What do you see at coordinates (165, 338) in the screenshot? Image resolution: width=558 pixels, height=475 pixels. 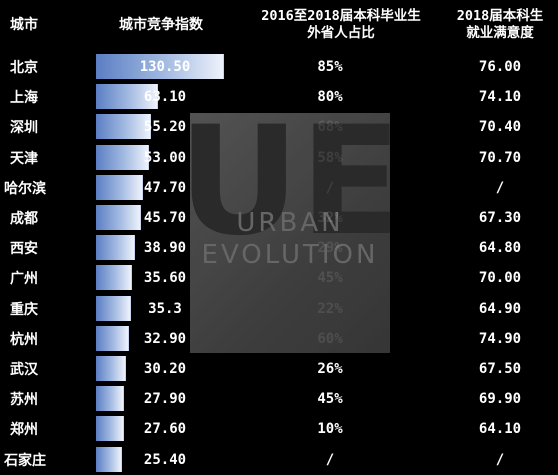 I see `index-value-label: 32.90` at bounding box center [165, 338].